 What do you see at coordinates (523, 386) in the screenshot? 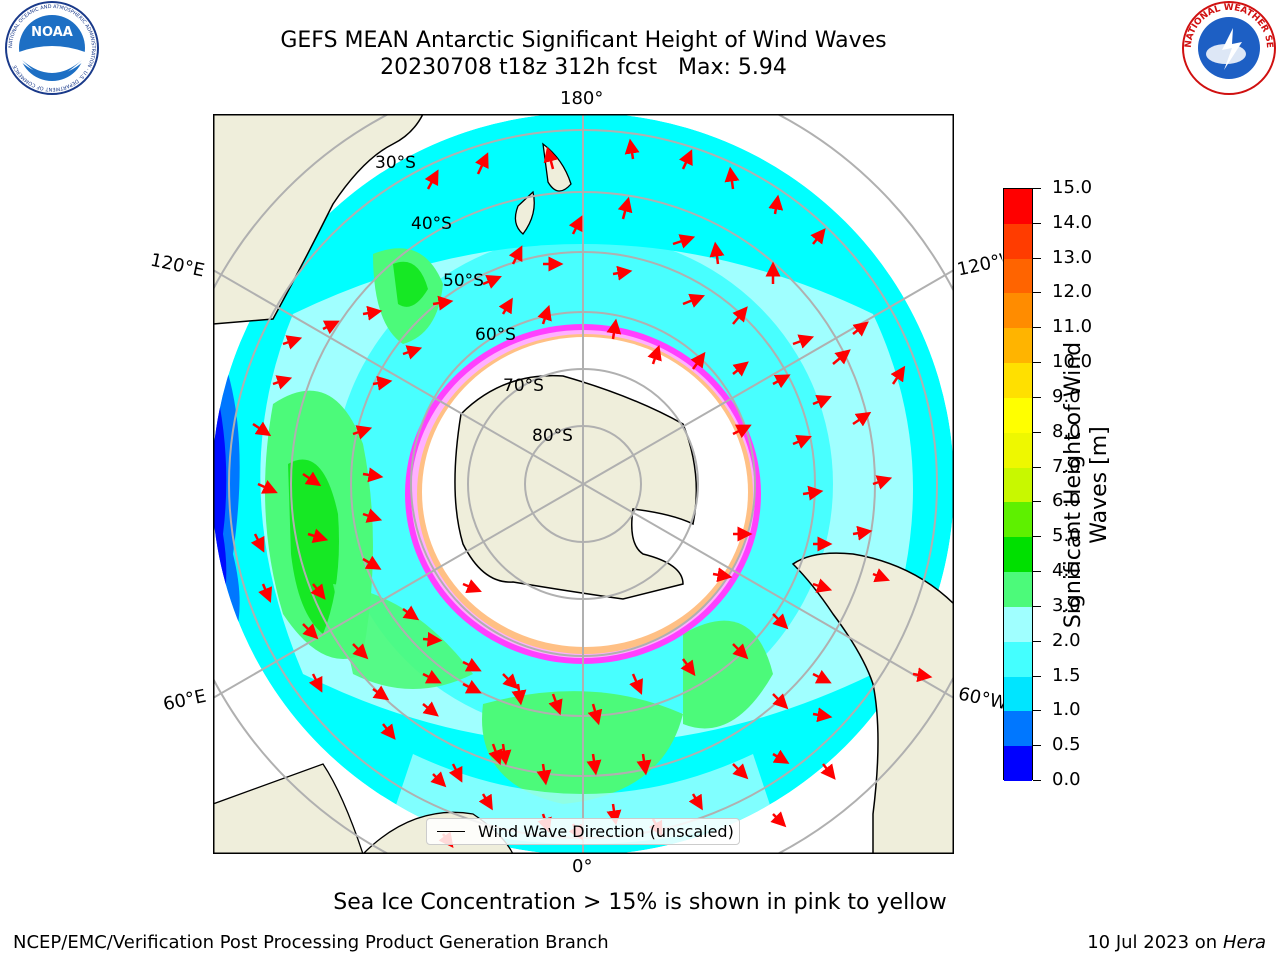
I see `lat-label-70s: 70°S` at bounding box center [523, 386].